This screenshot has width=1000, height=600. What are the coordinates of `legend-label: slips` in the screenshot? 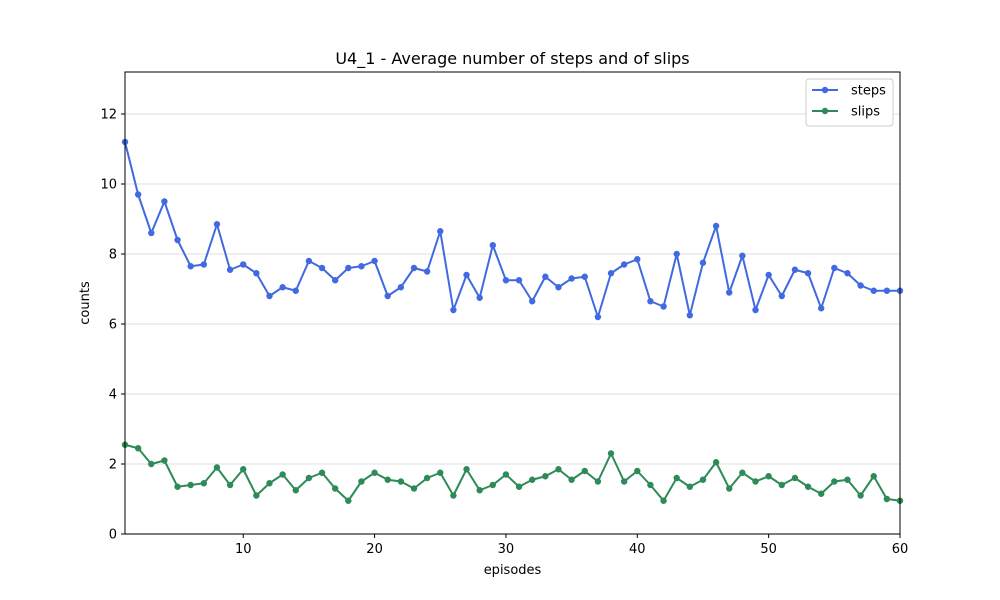 It's located at (865, 112).